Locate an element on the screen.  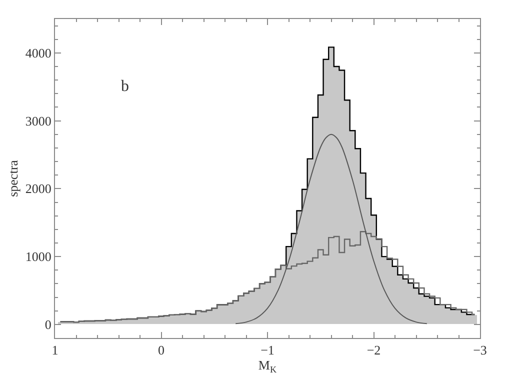
y-tick-label: 3000 is located at coordinates (38, 120).